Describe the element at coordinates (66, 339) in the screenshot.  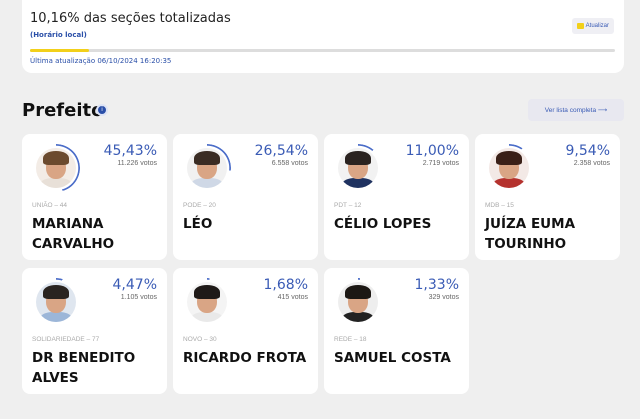
I see `party-number: SOLIDARIEDADE – 77` at that location.